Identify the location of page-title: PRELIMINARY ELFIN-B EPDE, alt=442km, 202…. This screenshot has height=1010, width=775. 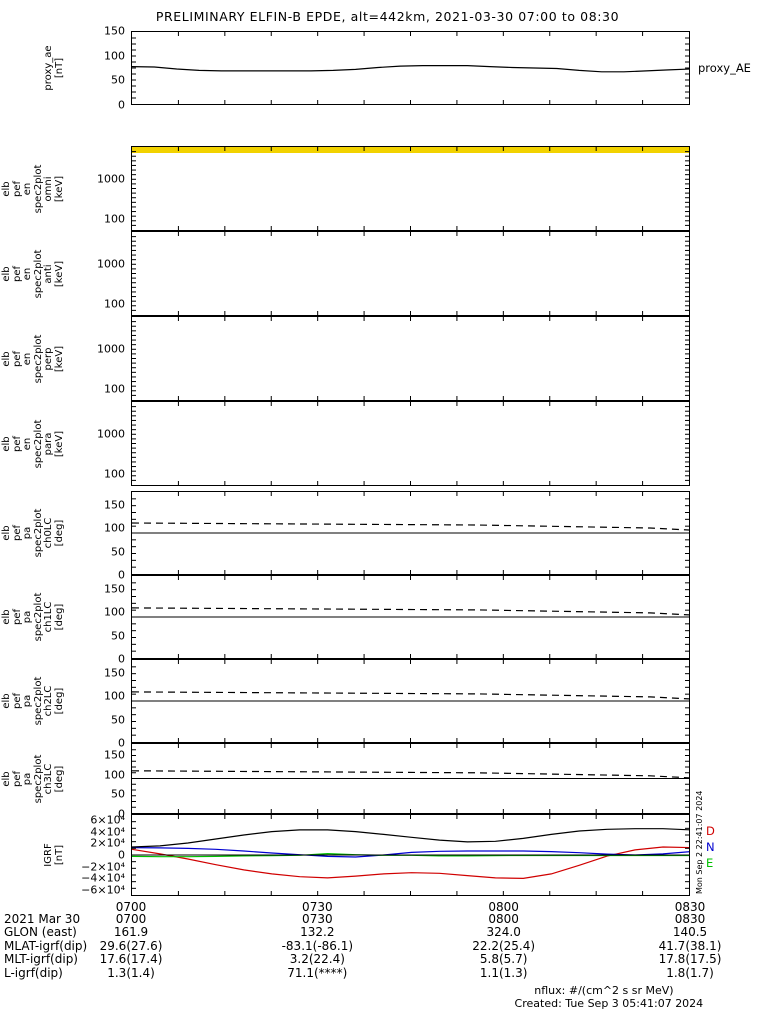
(387, 16).